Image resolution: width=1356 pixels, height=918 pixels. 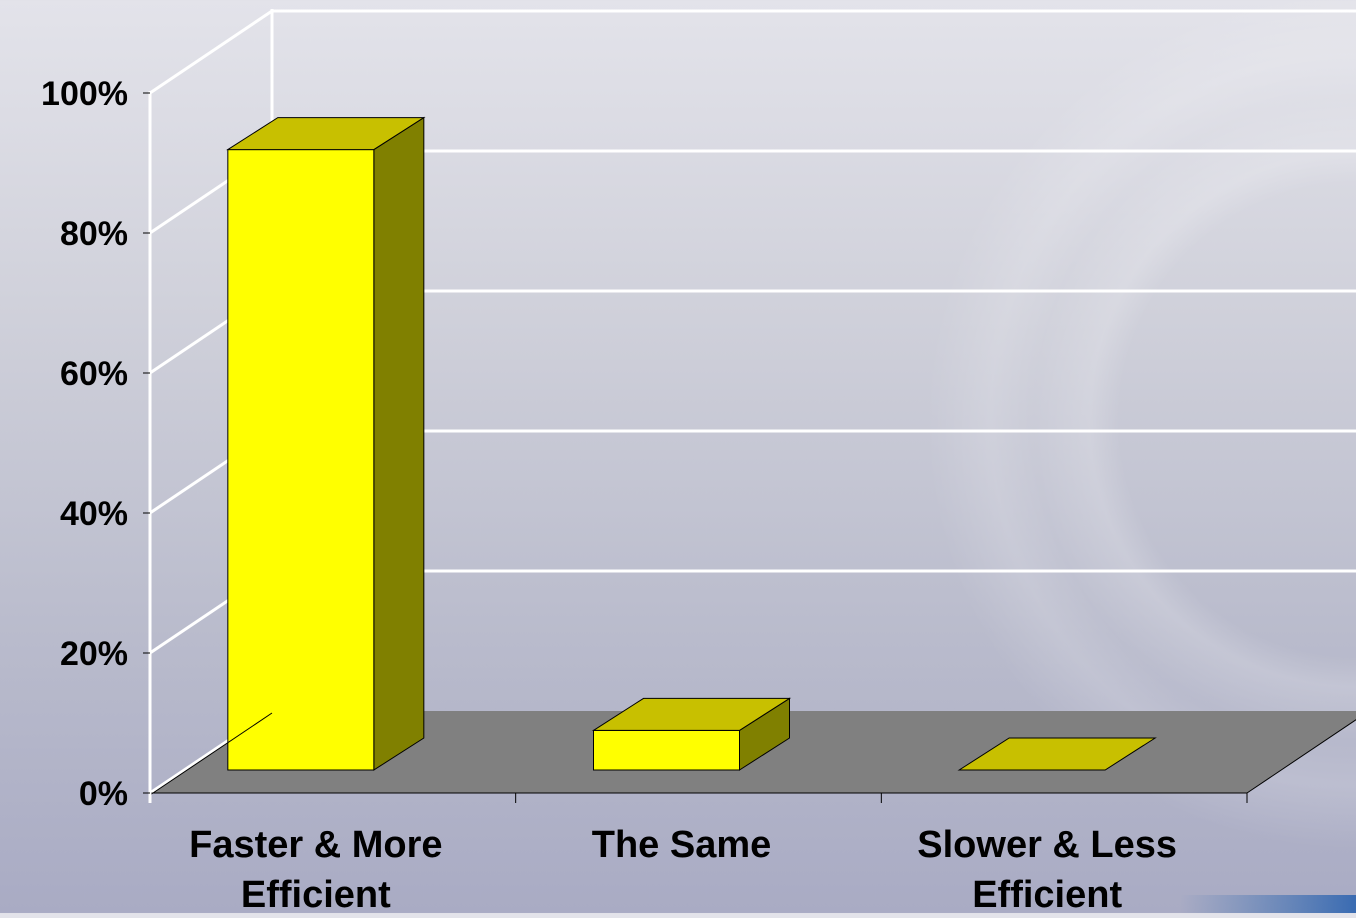 I want to click on x-tick-label: Slower & Less, so click(x=1047, y=845).